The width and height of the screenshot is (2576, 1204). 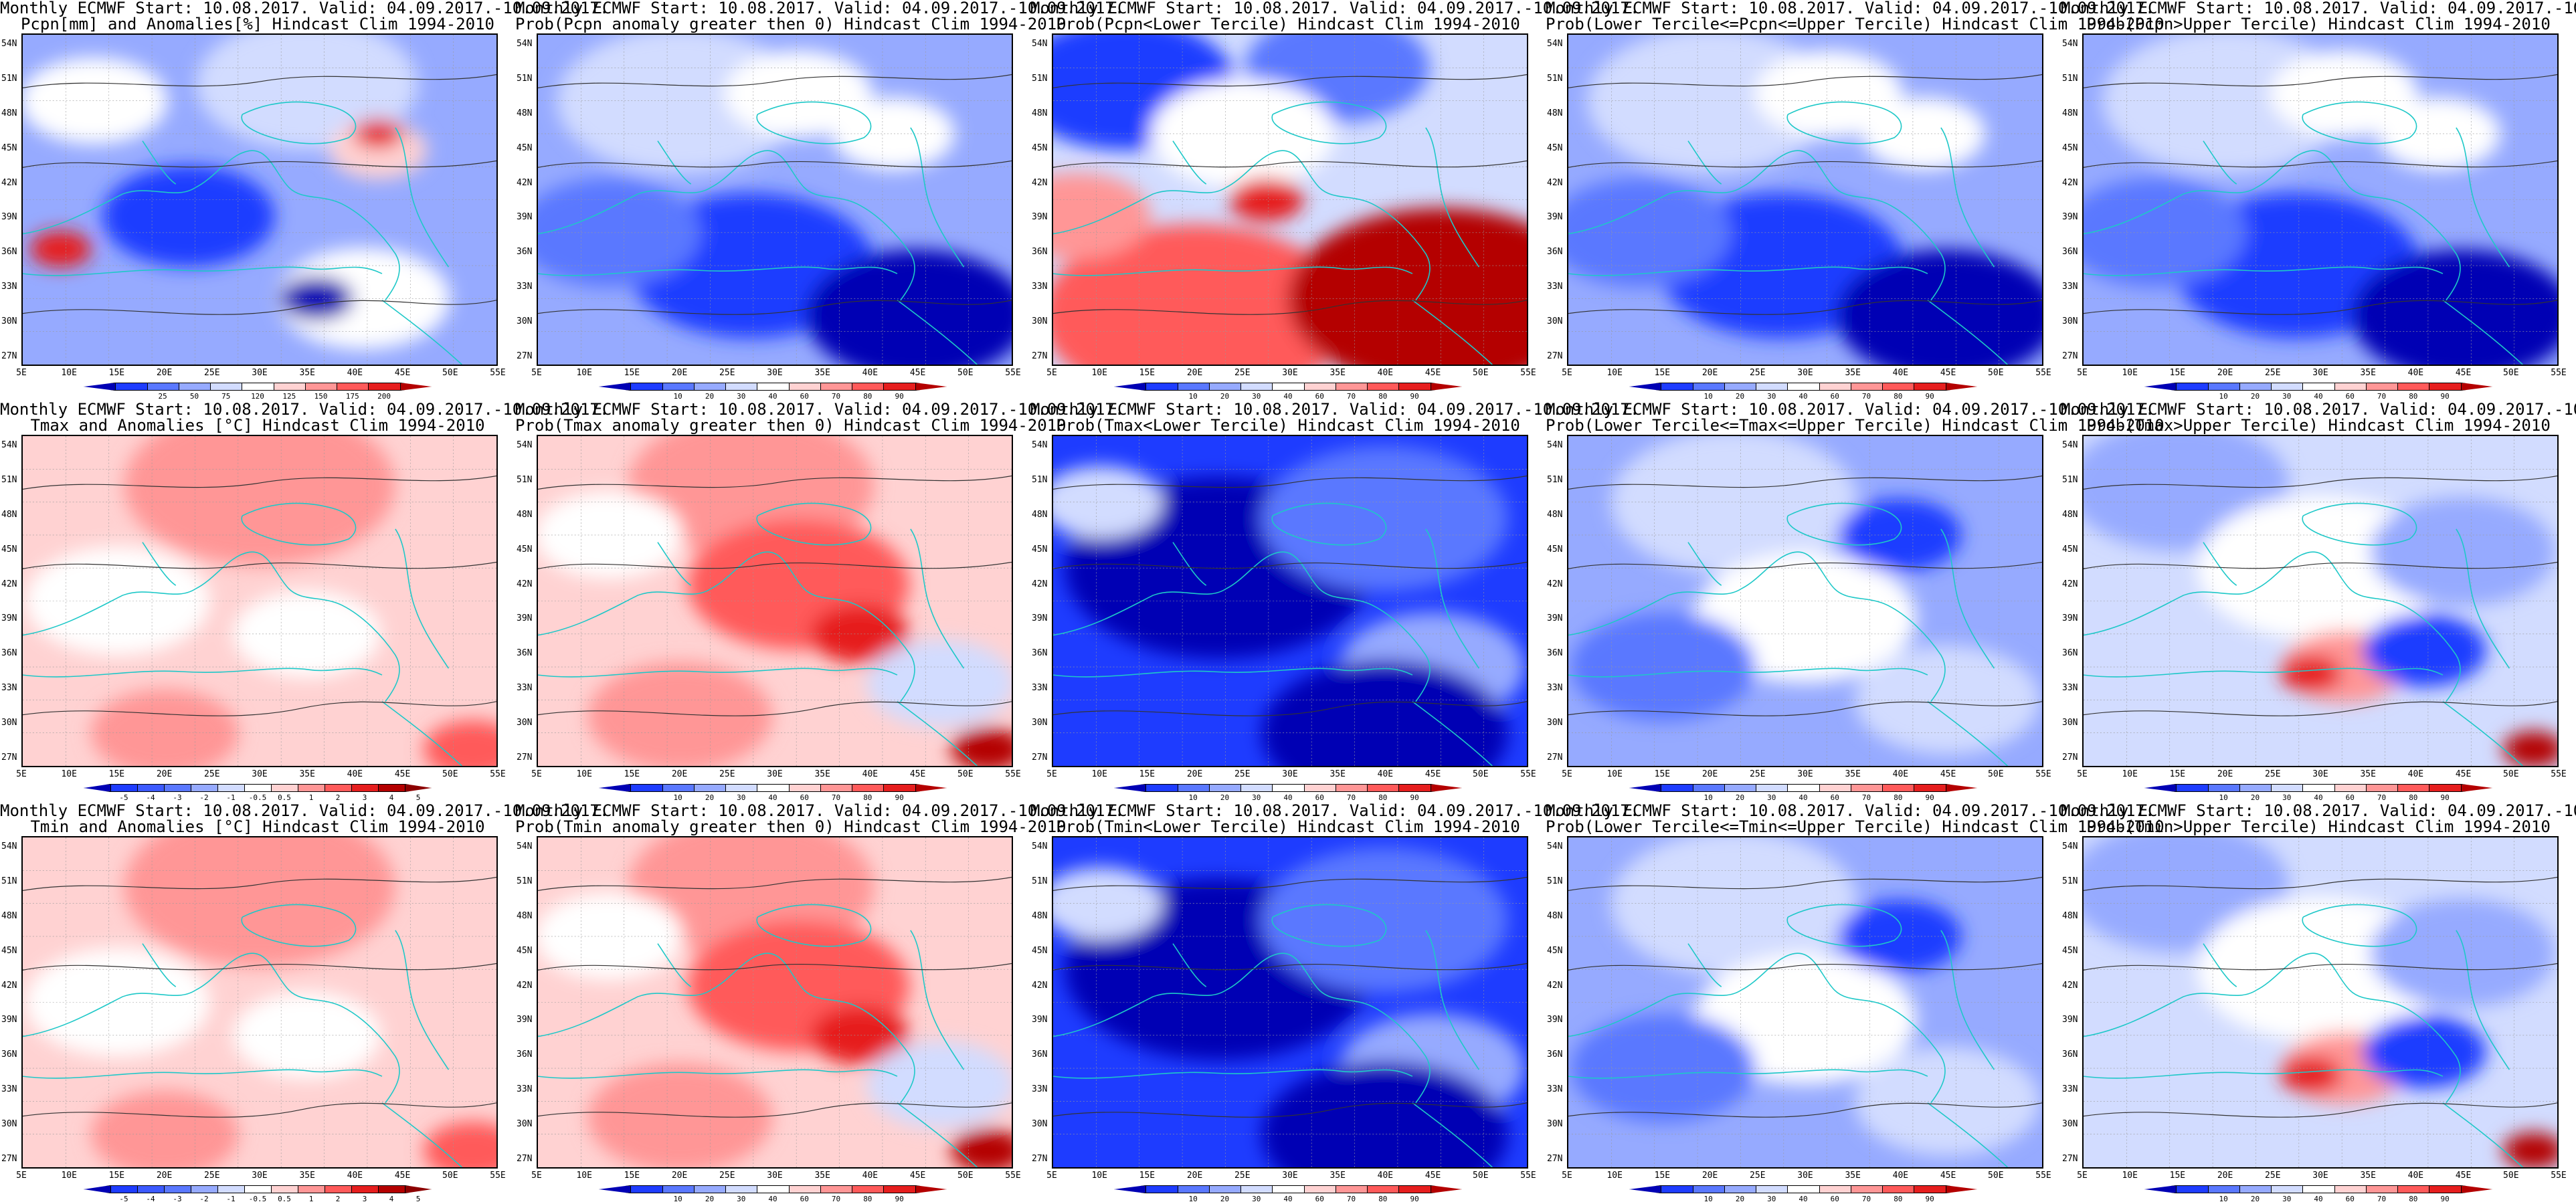 I want to click on latitude-label: 51N, so click(x=1040, y=881).